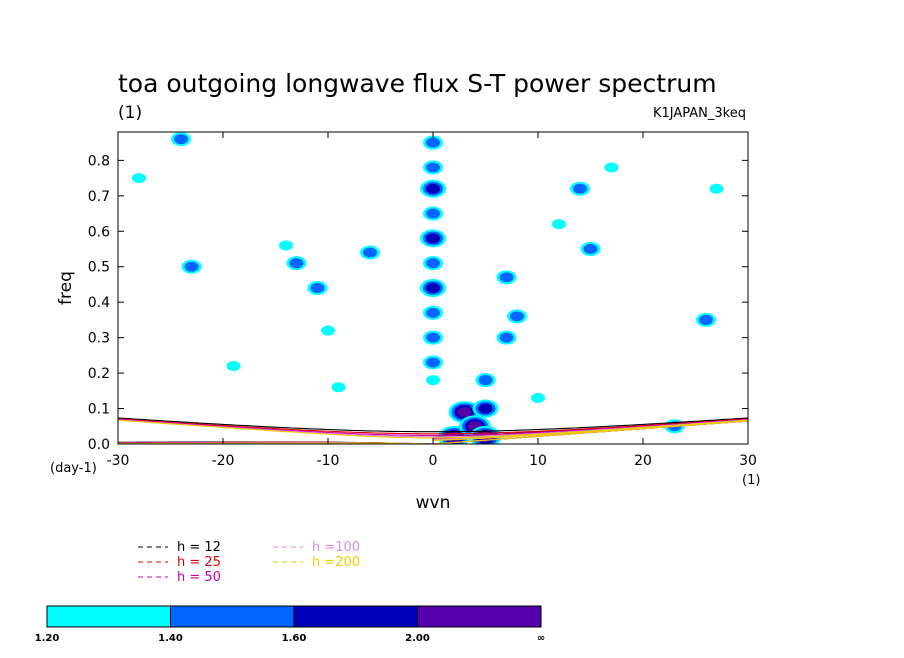 The height and width of the screenshot is (658, 904). Describe the element at coordinates (66, 288) in the screenshot. I see `y-axis-label: freq` at that location.